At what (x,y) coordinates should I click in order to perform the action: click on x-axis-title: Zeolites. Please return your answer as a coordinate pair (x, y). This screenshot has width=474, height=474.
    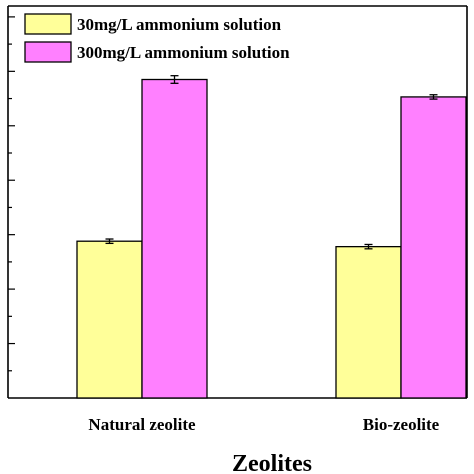
    Looking at the image, I should click on (272, 462).